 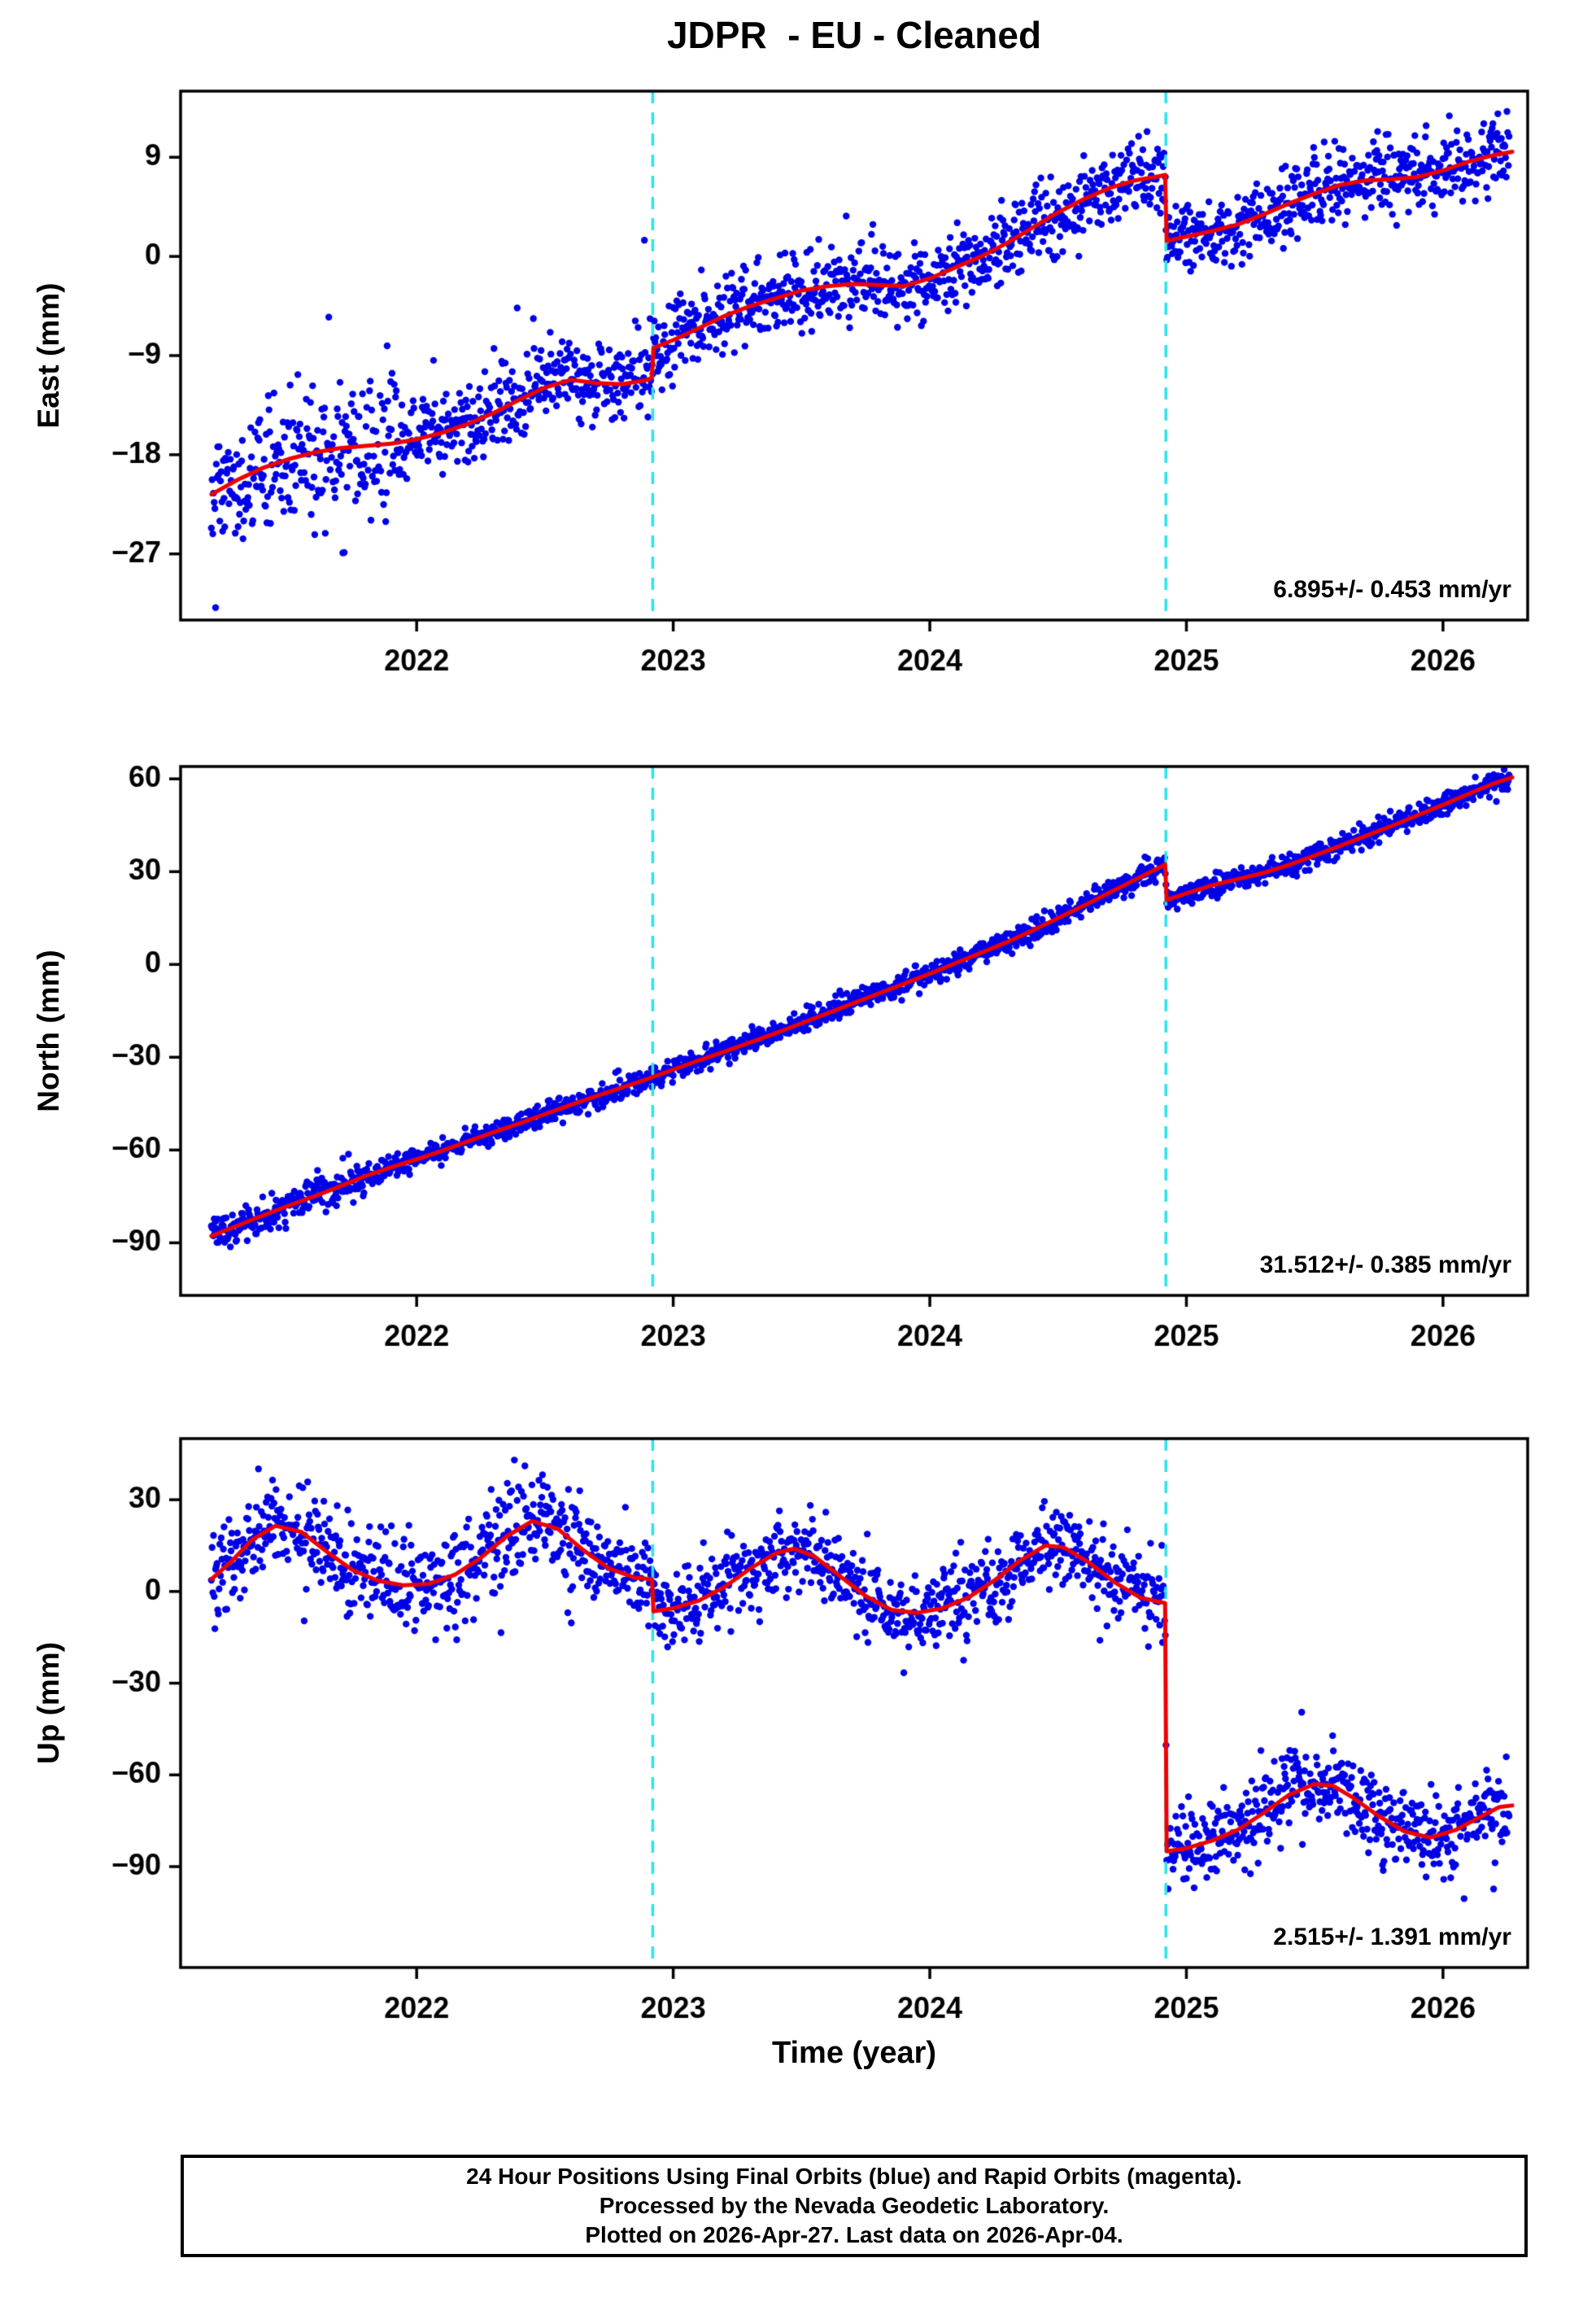 What do you see at coordinates (48, 355) in the screenshot?
I see `east-axis-label: East (mm)` at bounding box center [48, 355].